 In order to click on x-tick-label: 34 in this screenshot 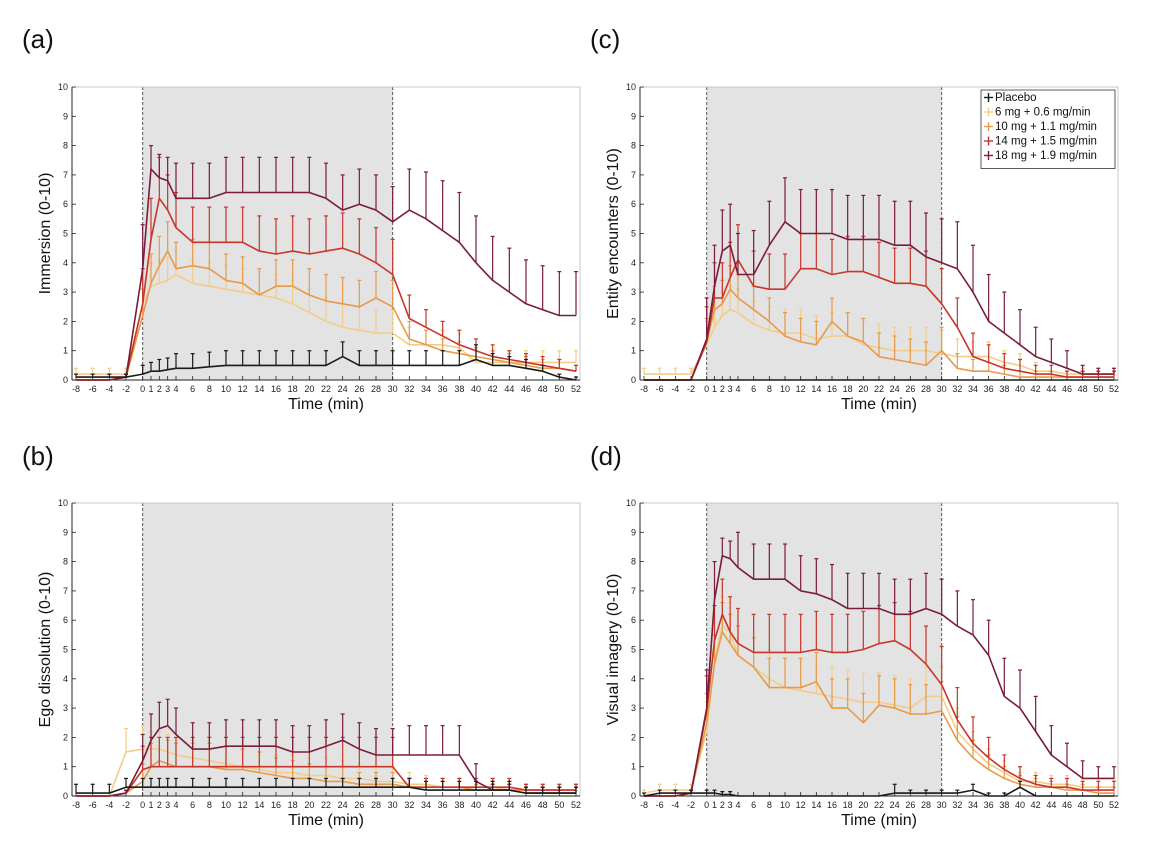, I will do `click(426, 805)`.